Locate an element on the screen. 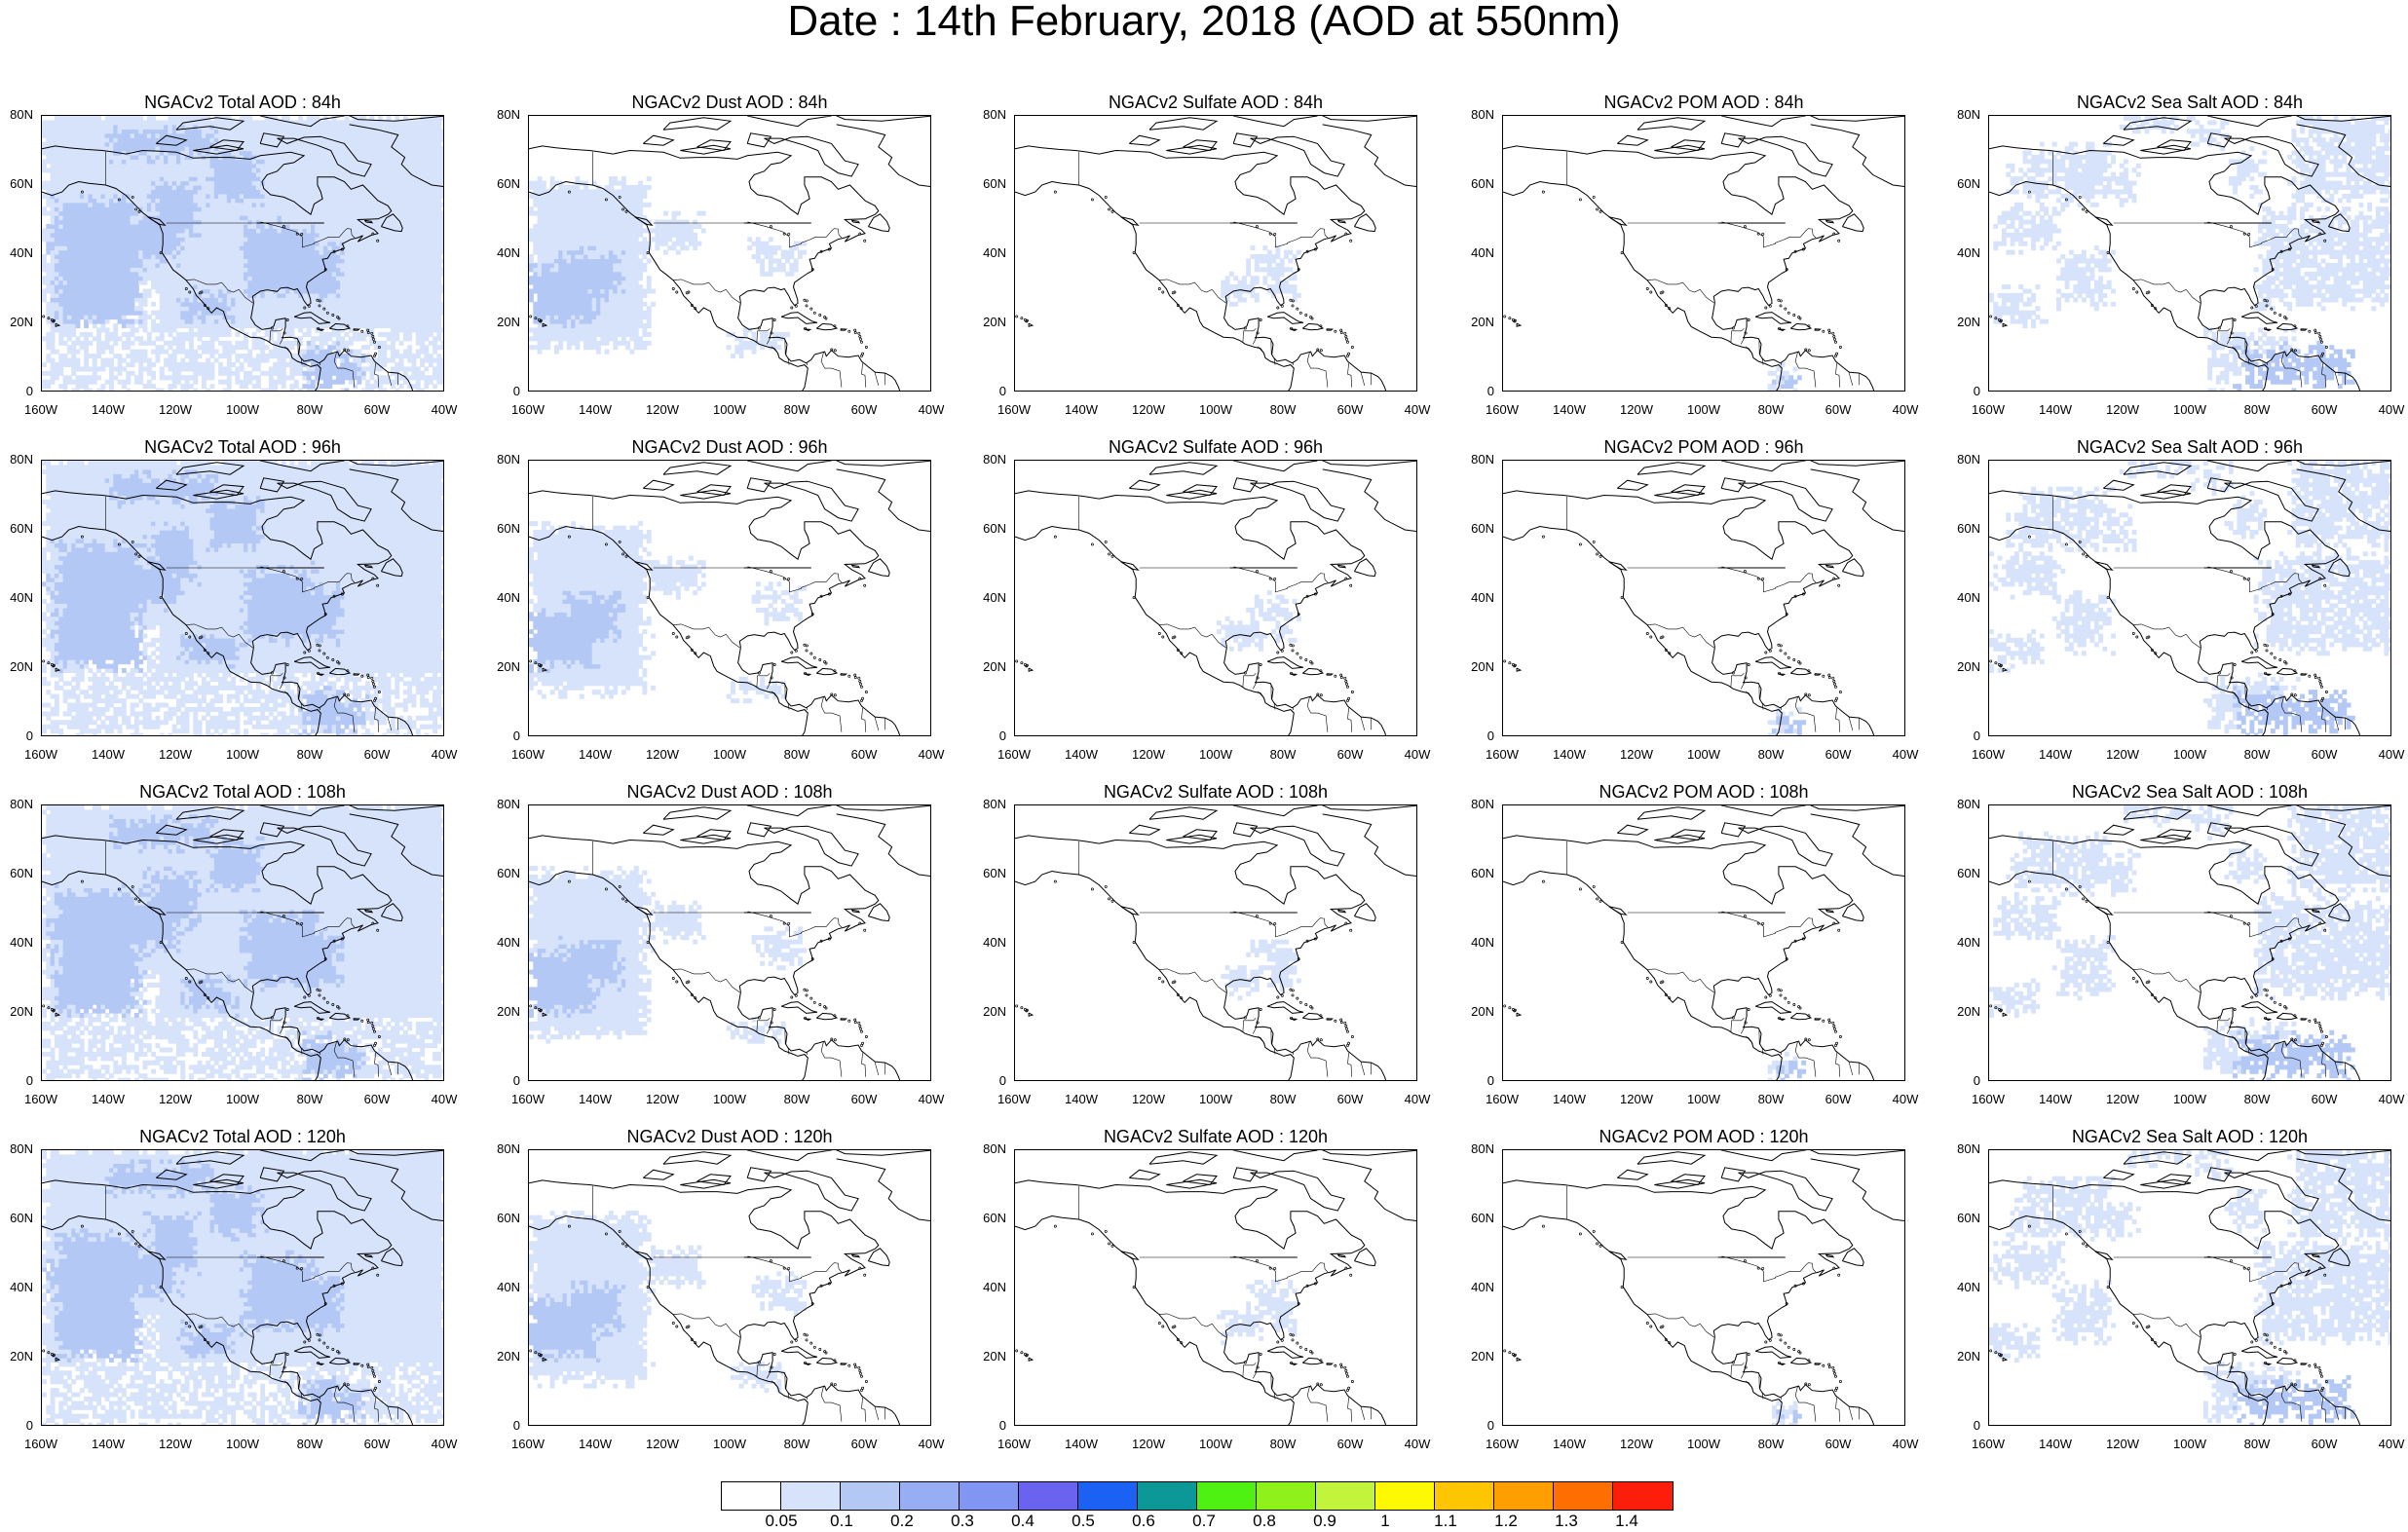 This screenshot has height=1532, width=2408. x-tick-label: 60W is located at coordinates (1838, 1444).